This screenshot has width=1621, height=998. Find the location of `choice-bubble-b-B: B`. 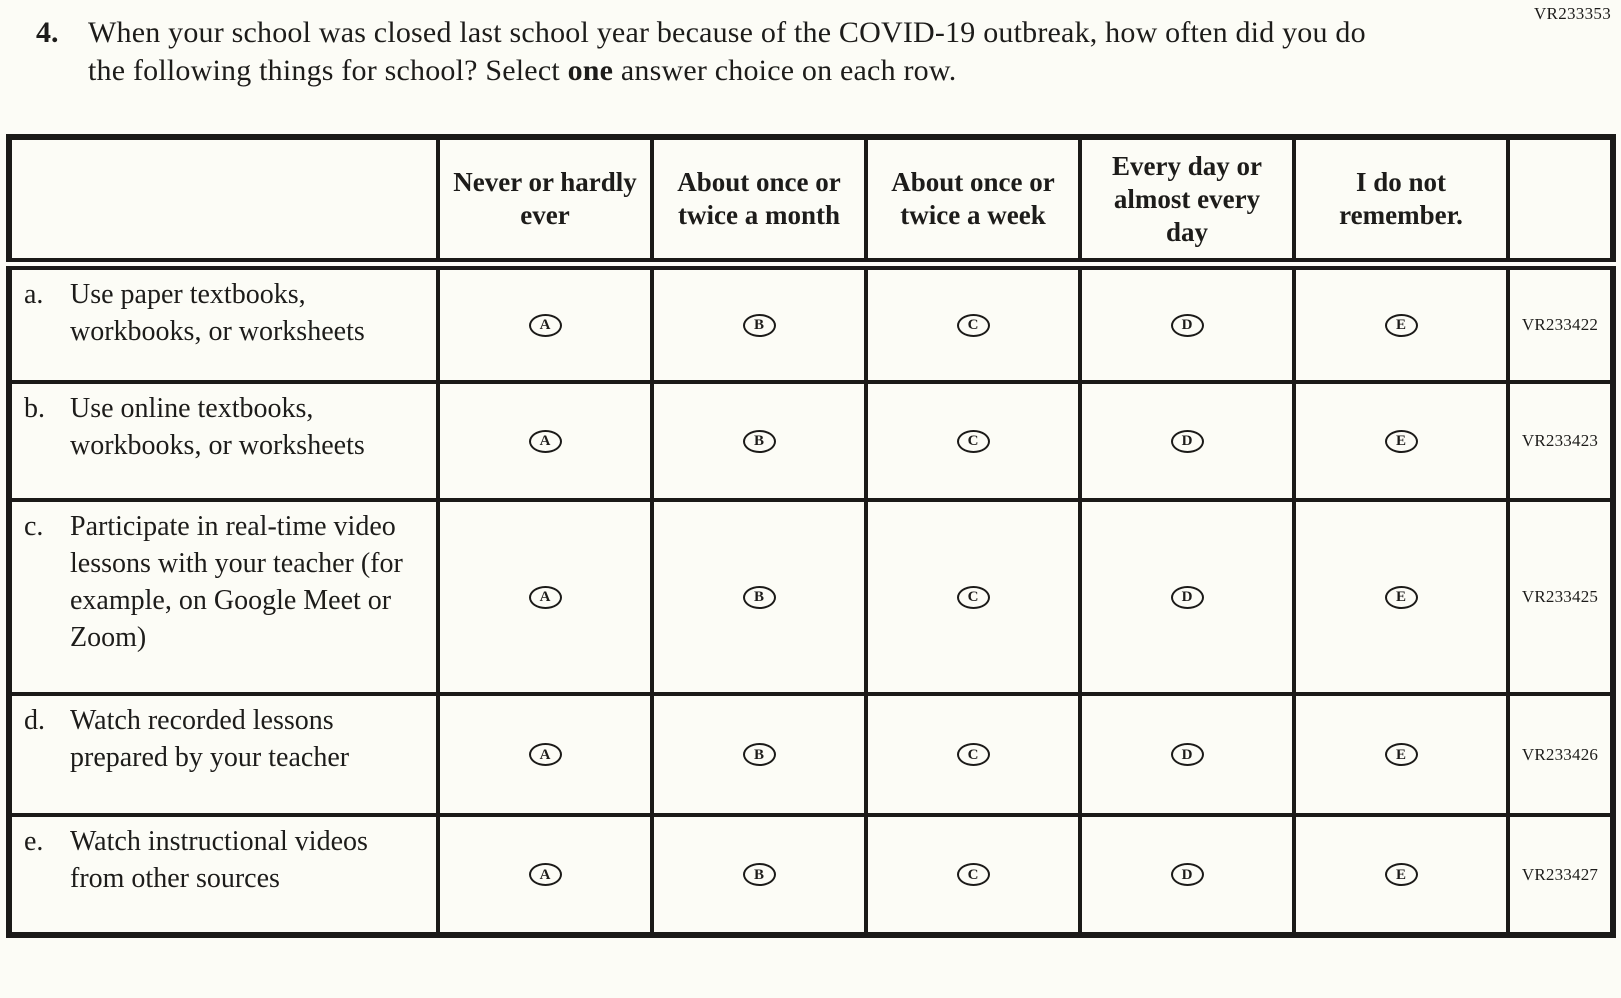

choice-bubble-b-B: B is located at coordinates (759, 441).